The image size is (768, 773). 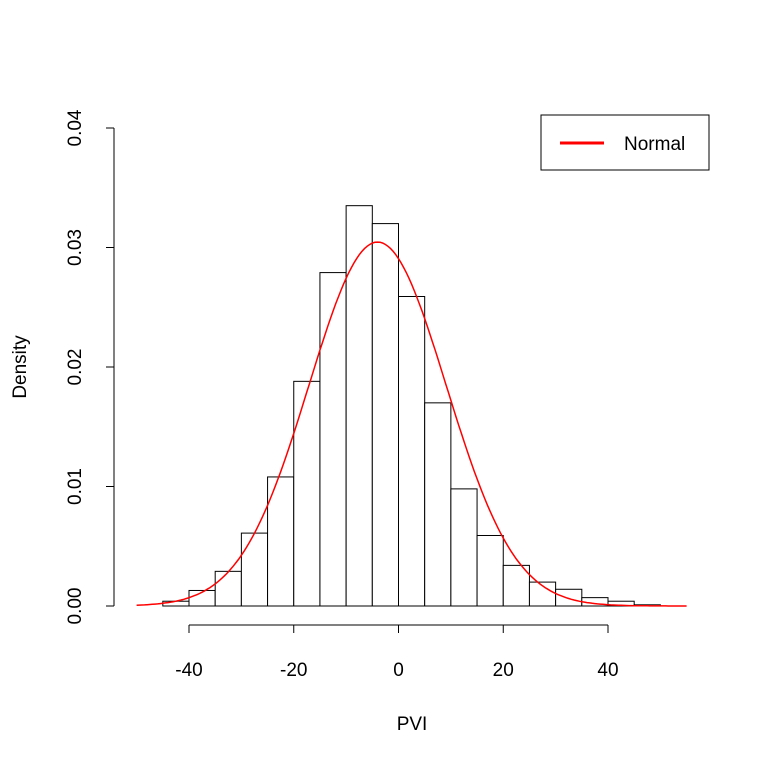 I want to click on x-tick-label: 20, so click(x=503, y=670).